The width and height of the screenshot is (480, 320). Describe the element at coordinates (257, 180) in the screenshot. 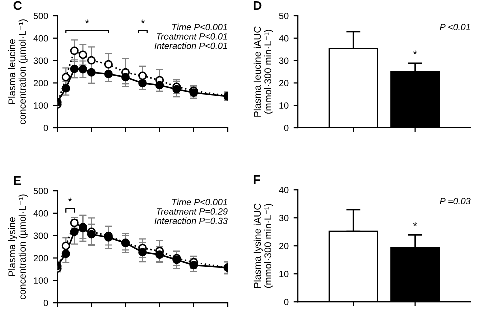

I see `text: F` at that location.